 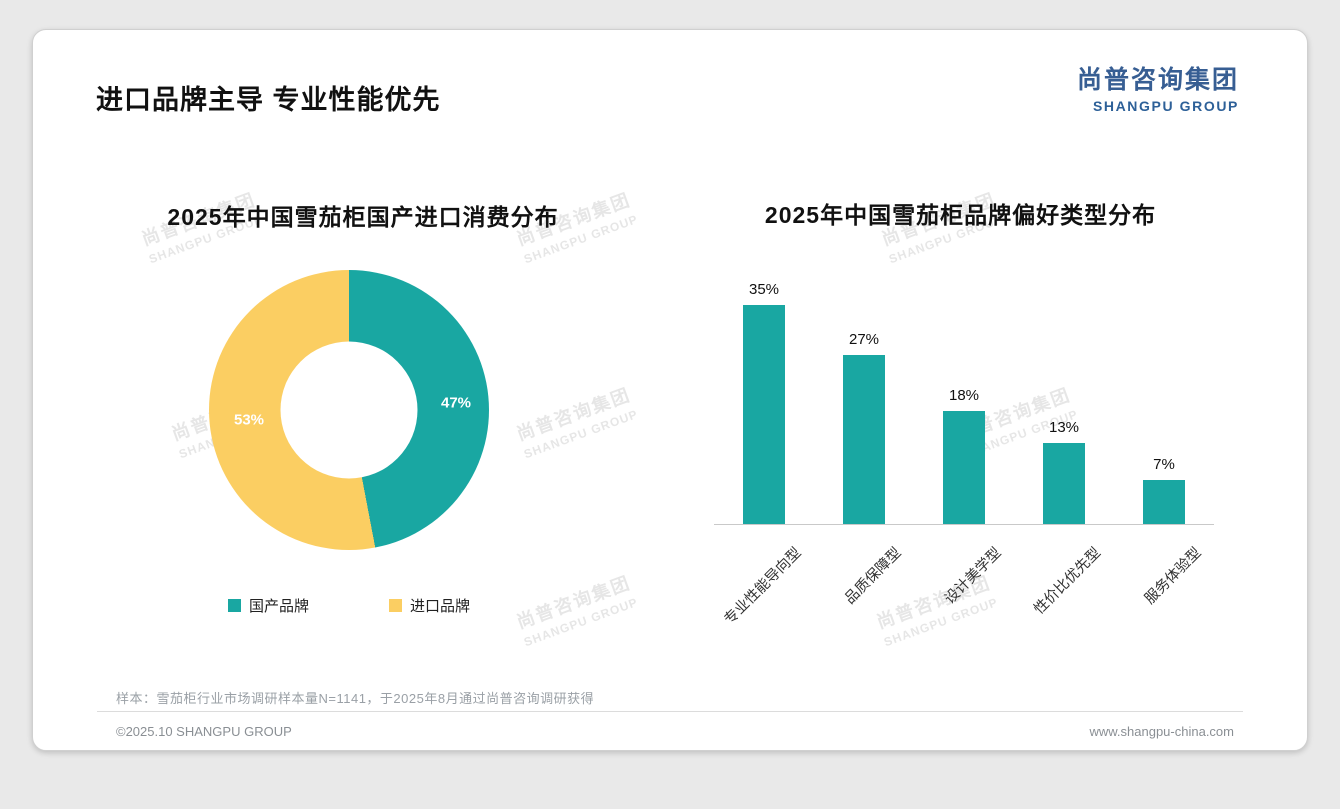 What do you see at coordinates (268, 100) in the screenshot?
I see `page-title: 进口品牌主导 专业性能优先` at bounding box center [268, 100].